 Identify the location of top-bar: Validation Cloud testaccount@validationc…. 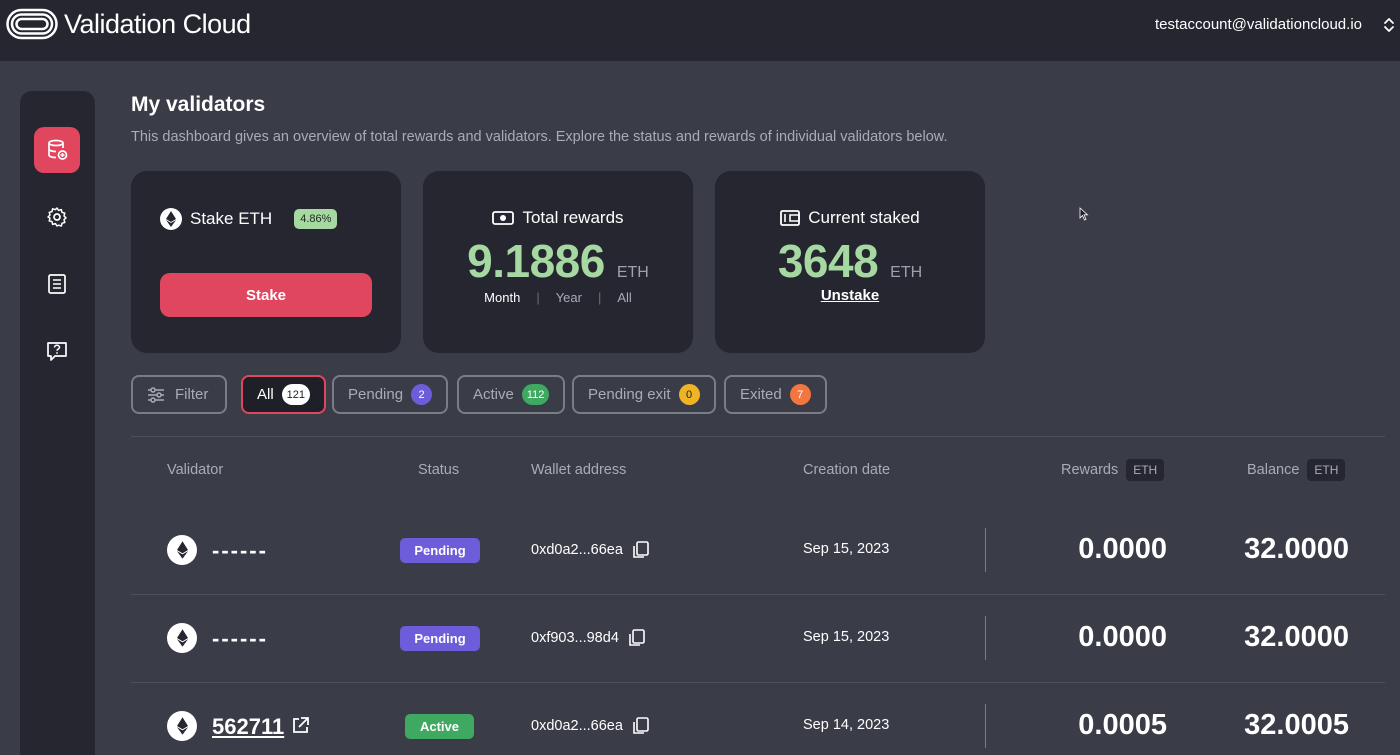
(700, 30).